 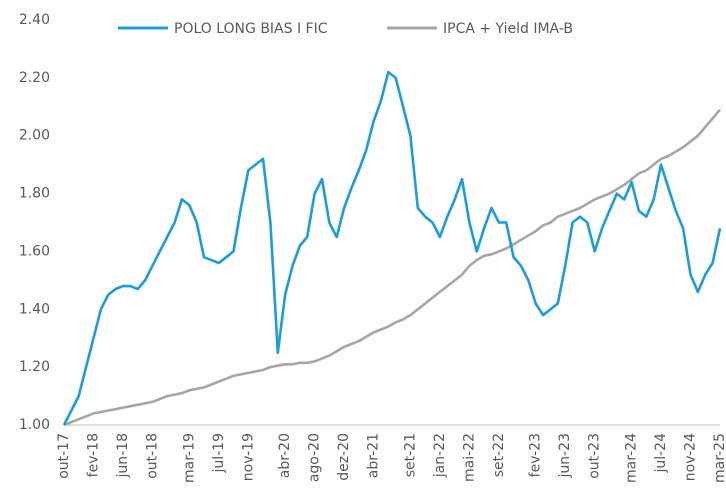 What do you see at coordinates (661, 453) in the screenshot?
I see `x-tick-label: jul-24` at bounding box center [661, 453].